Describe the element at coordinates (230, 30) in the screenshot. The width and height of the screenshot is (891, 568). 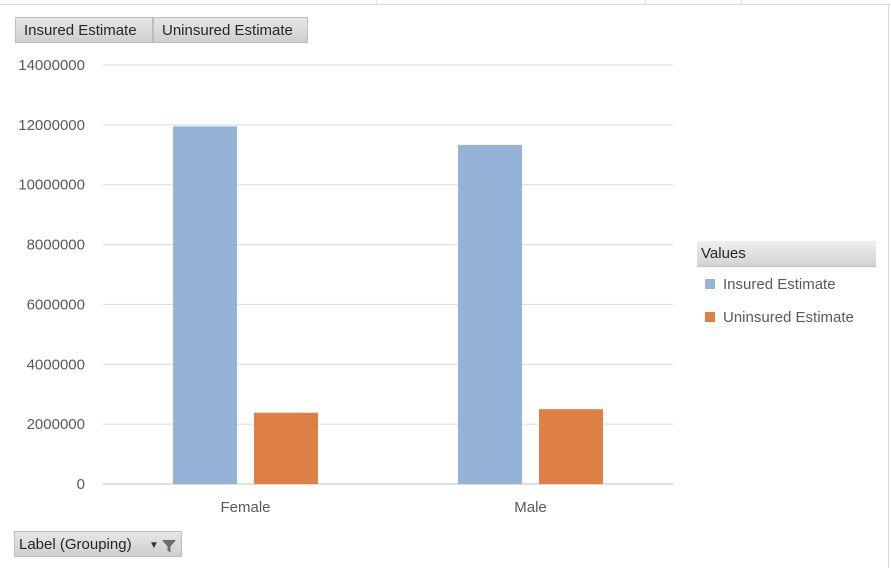
I see `value-field-button-uninsured: Uninsured Estimate` at that location.